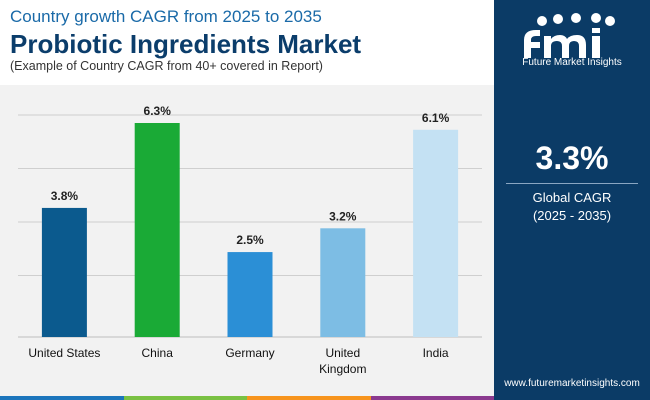 The height and width of the screenshot is (400, 650). Describe the element at coordinates (569, 35) in the screenshot. I see `fmi-logo-icon` at that location.